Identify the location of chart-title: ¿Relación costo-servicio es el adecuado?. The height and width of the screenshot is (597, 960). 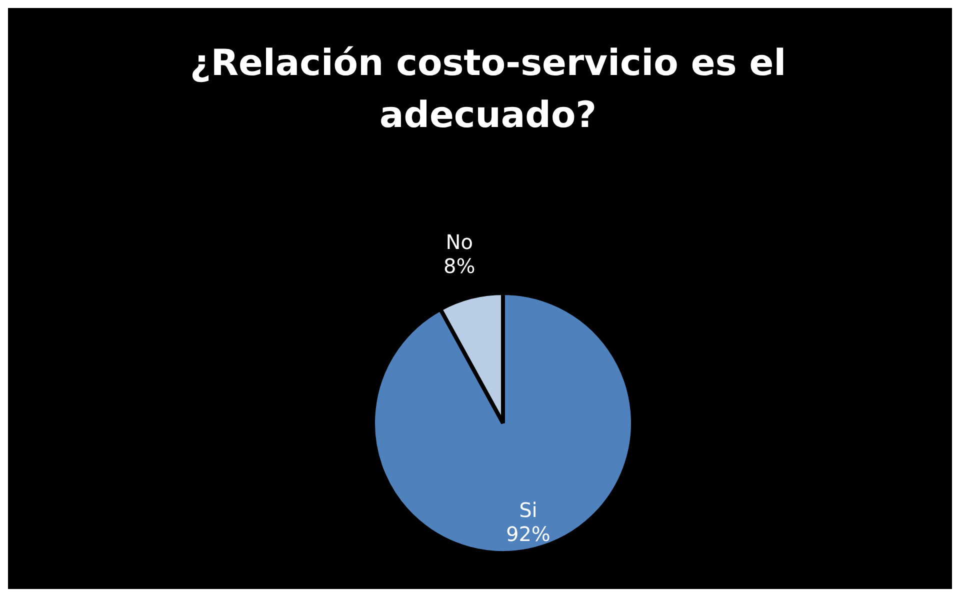
(488, 90).